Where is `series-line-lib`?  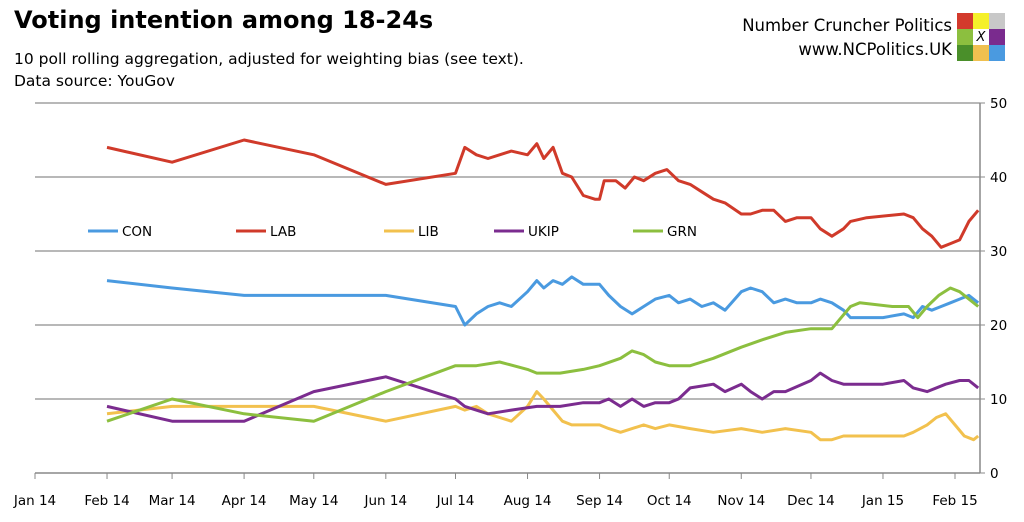
series-line-lib is located at coordinates (543, 416).